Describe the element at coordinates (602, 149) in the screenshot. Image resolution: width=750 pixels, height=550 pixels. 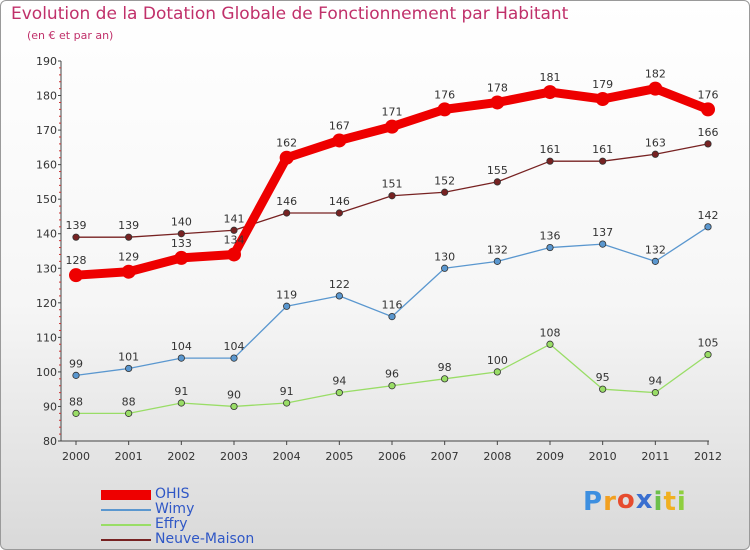
I see `data-label-neuve-maison: 161` at that location.